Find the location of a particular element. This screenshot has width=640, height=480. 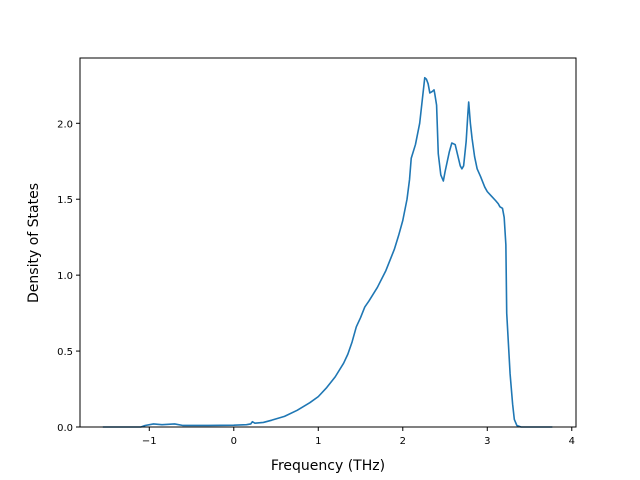

y-axis-ticks: 0.0 0.5 1.0 1.5 2.0 is located at coordinates (68, 276).